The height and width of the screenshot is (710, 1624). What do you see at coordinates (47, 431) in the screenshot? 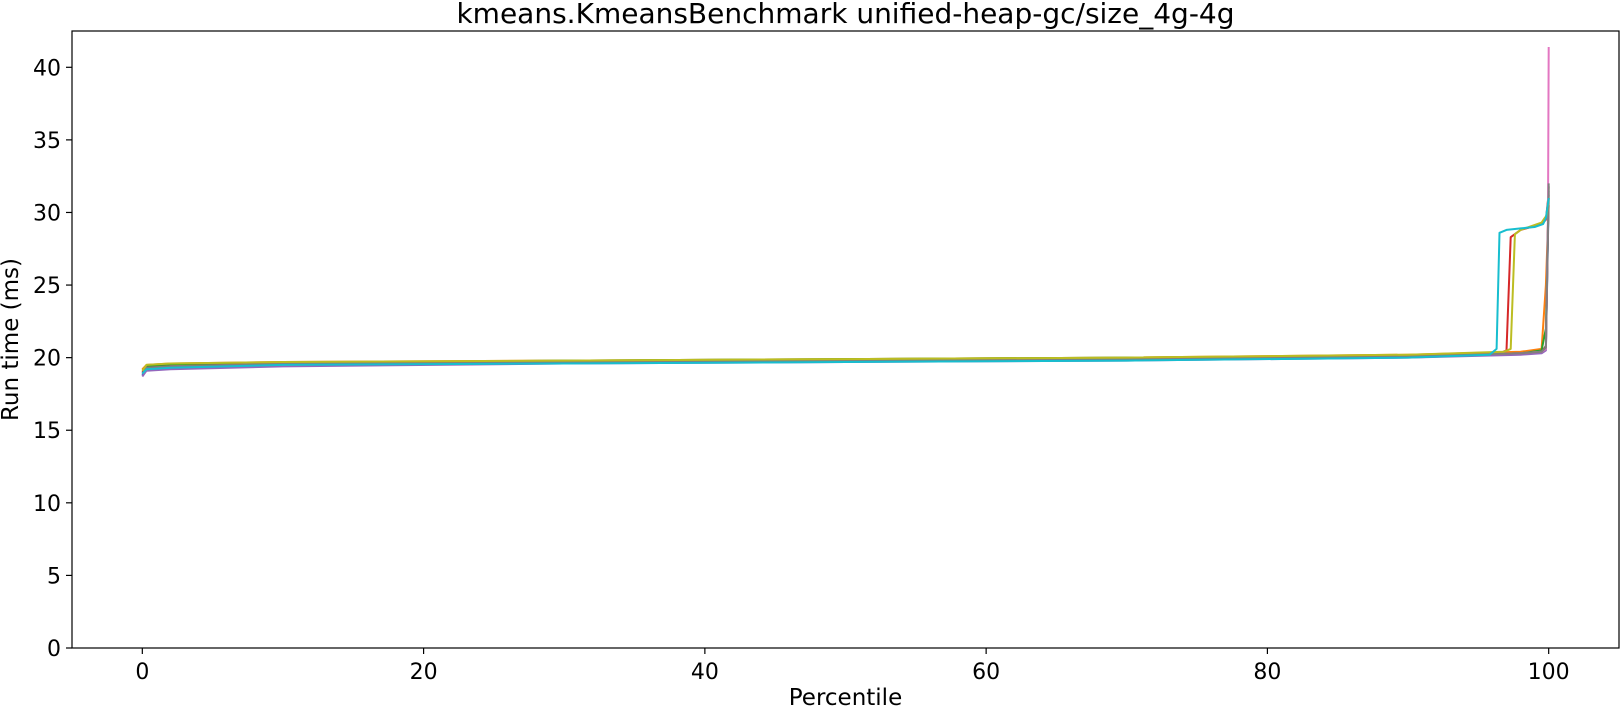
I see `y-tick-label: 15` at bounding box center [47, 431].